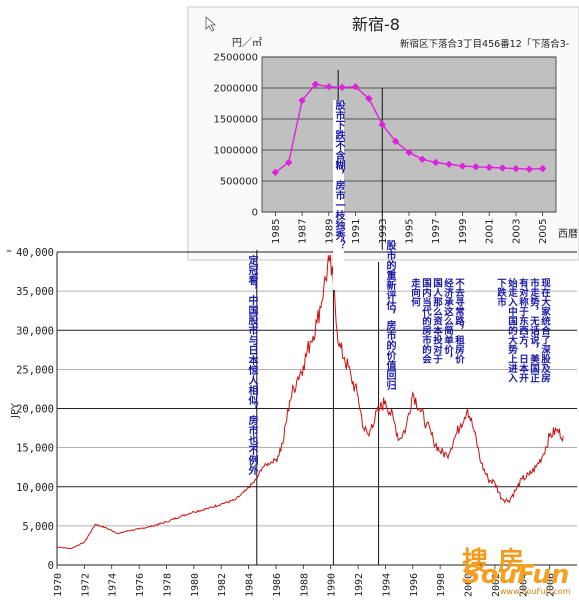  I want to click on upper-x-tick-label: 1993, so click(383, 231).